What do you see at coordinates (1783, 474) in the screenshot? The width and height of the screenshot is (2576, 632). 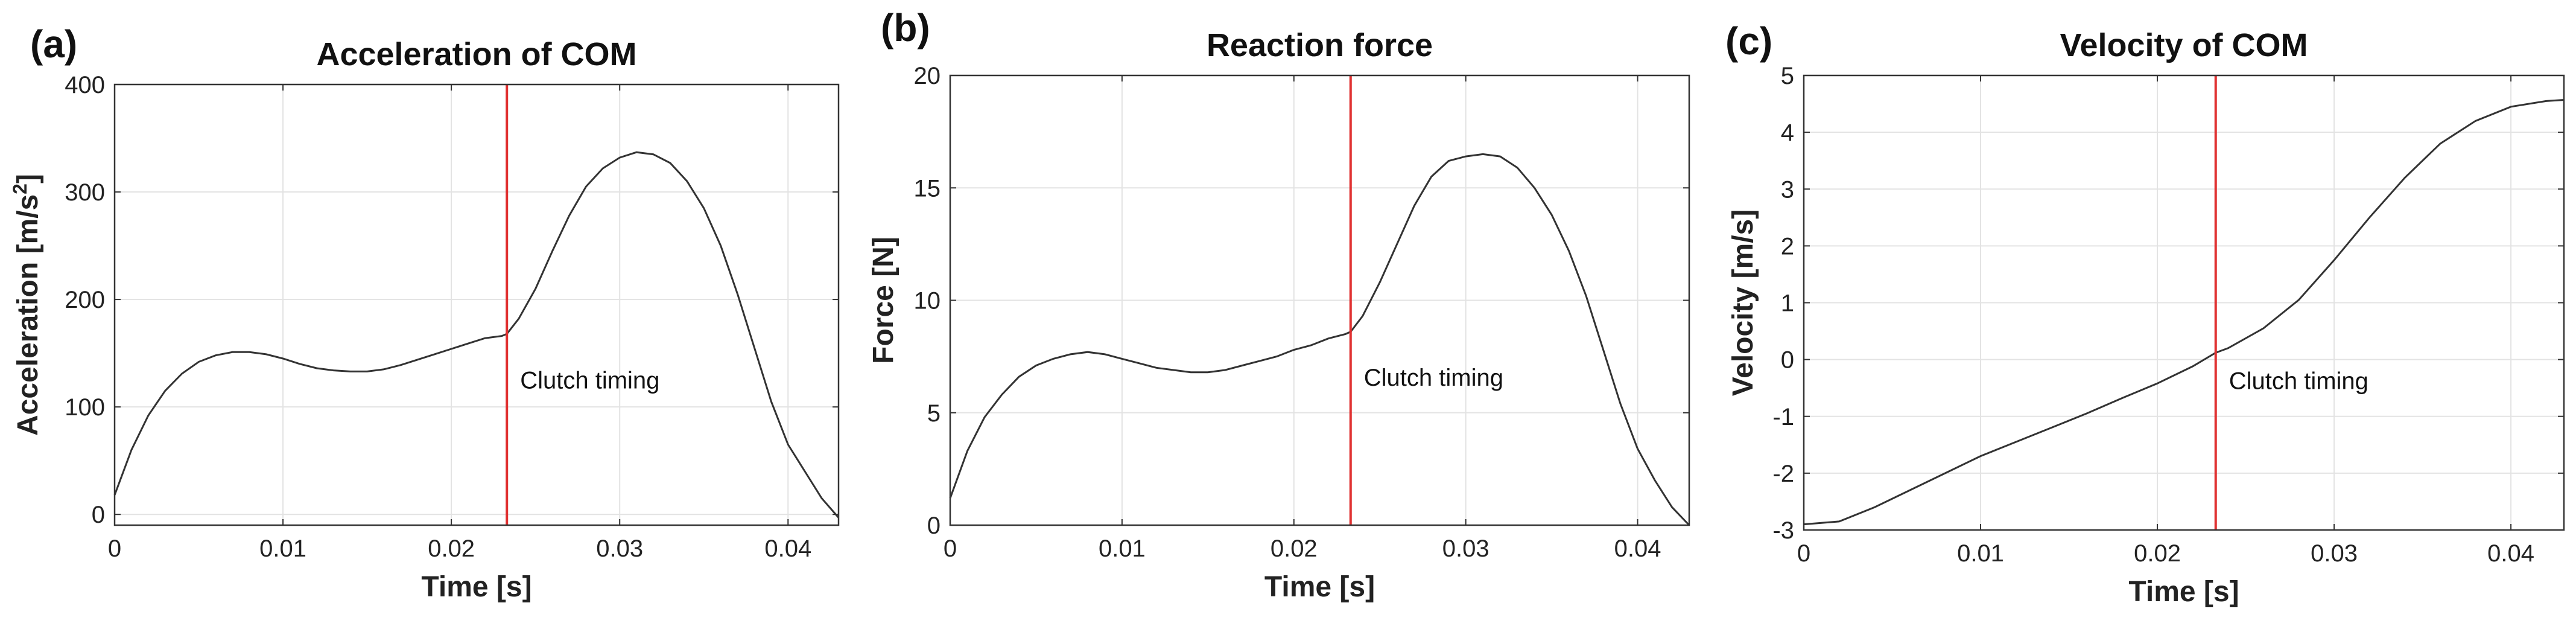 I see `y-tick-label: -2` at bounding box center [1783, 474].